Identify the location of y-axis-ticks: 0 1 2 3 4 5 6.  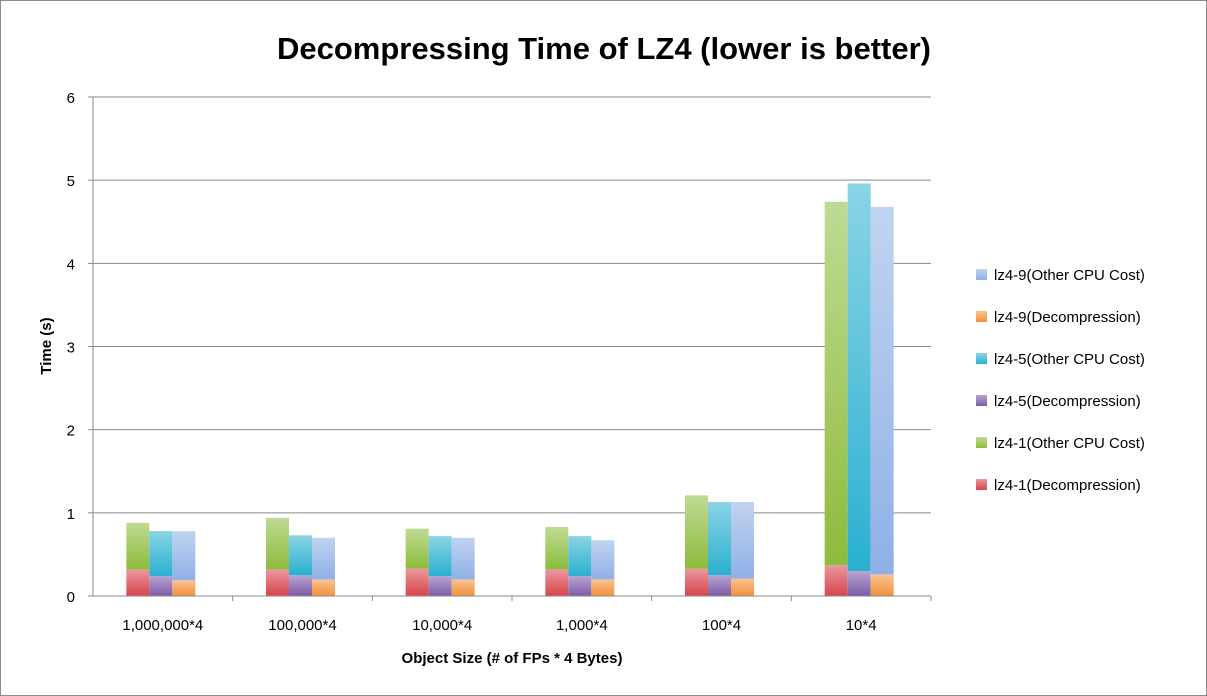
(80, 348).